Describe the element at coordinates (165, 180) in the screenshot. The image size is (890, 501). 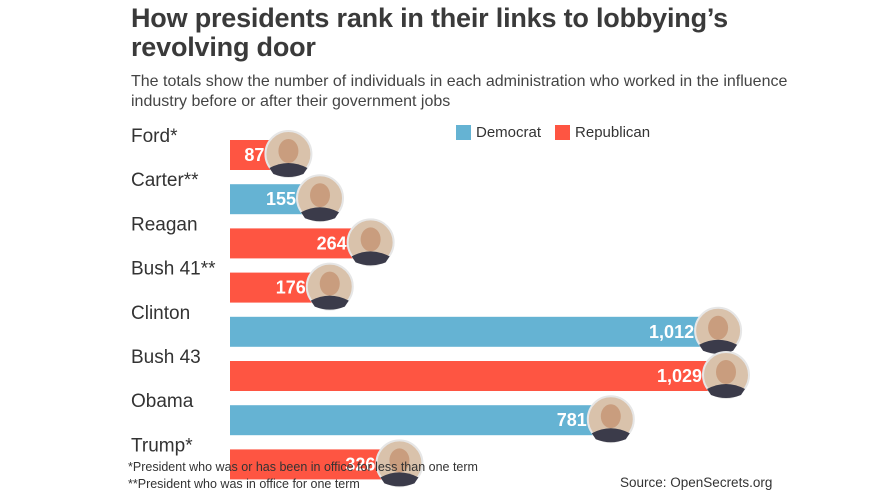
I see `category-label-carter: Carter**` at that location.